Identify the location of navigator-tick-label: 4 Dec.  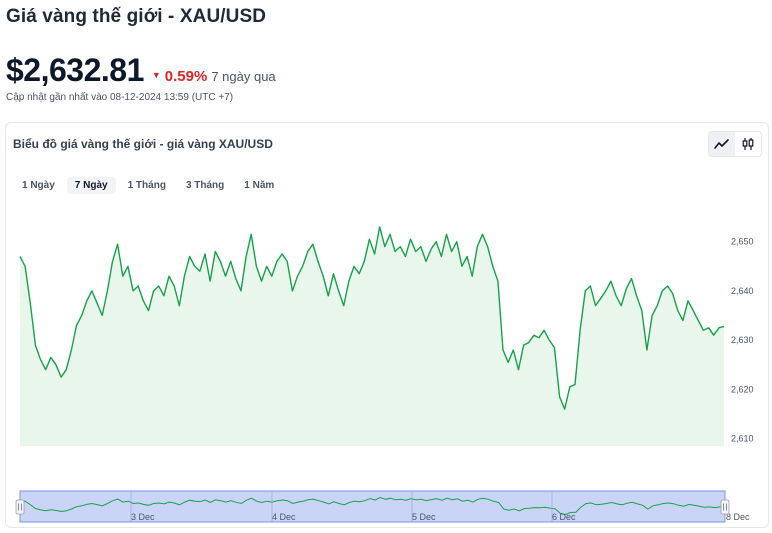
(284, 517).